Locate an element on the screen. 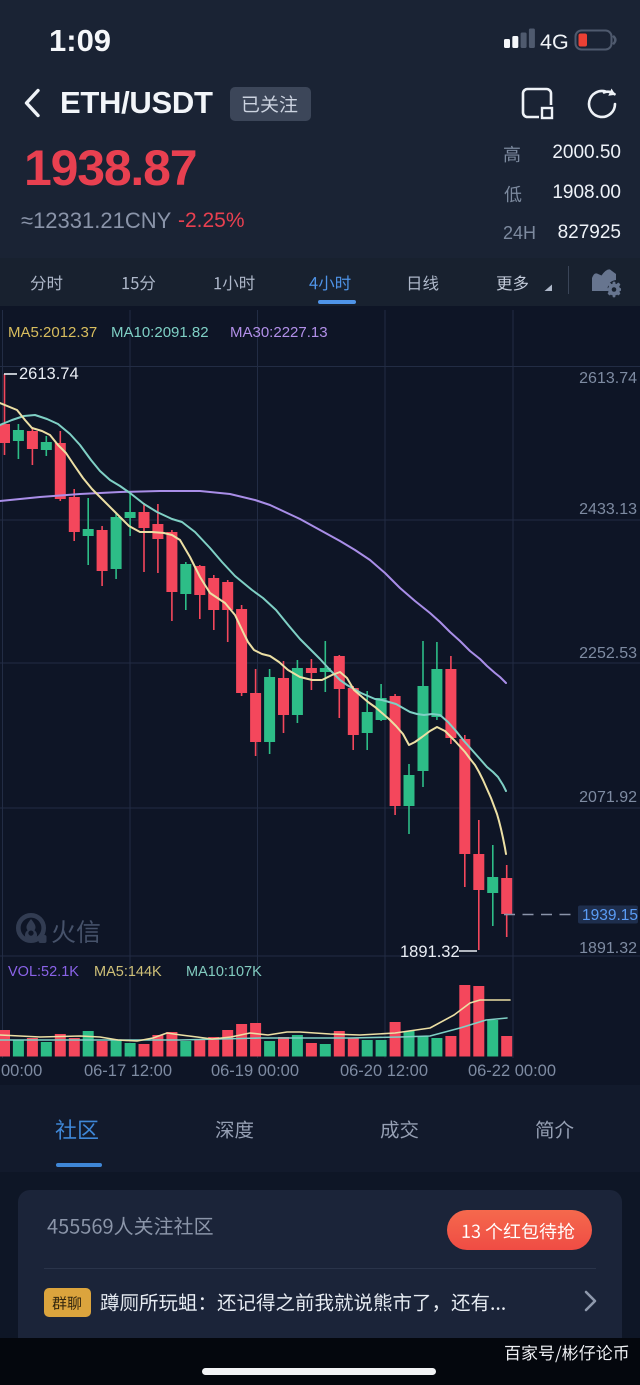 The height and width of the screenshot is (1385, 640). svg-text: VOL:52.1K is located at coordinates (43, 972).